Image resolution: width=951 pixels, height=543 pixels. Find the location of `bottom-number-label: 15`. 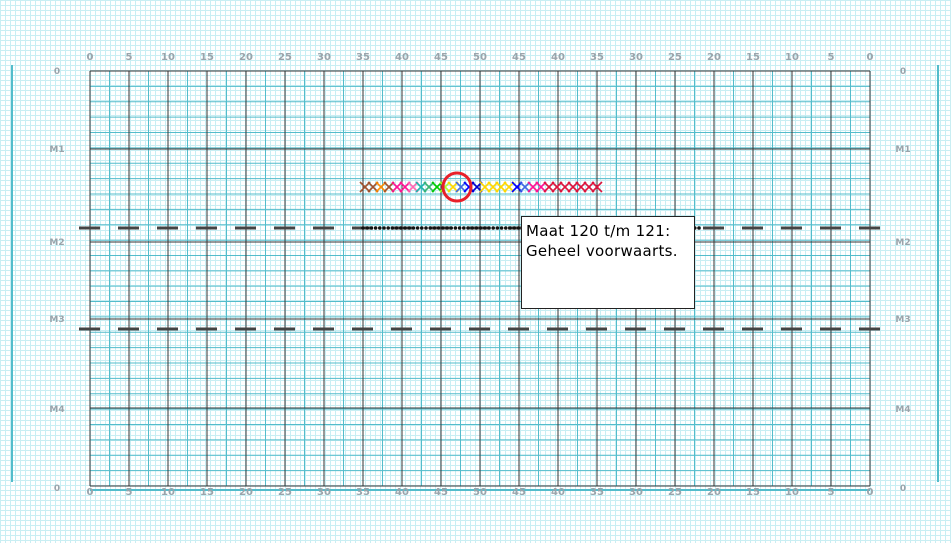

bottom-number-label: 15 is located at coordinates (753, 492).